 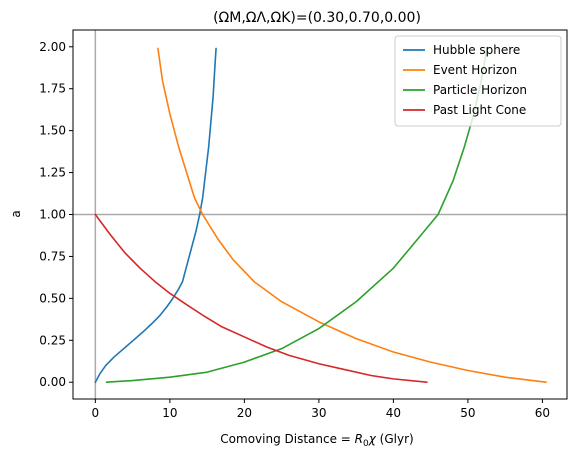 What do you see at coordinates (287, 439) in the screenshot?
I see `x-axis-label-text: Comoving Distance =` at bounding box center [287, 439].